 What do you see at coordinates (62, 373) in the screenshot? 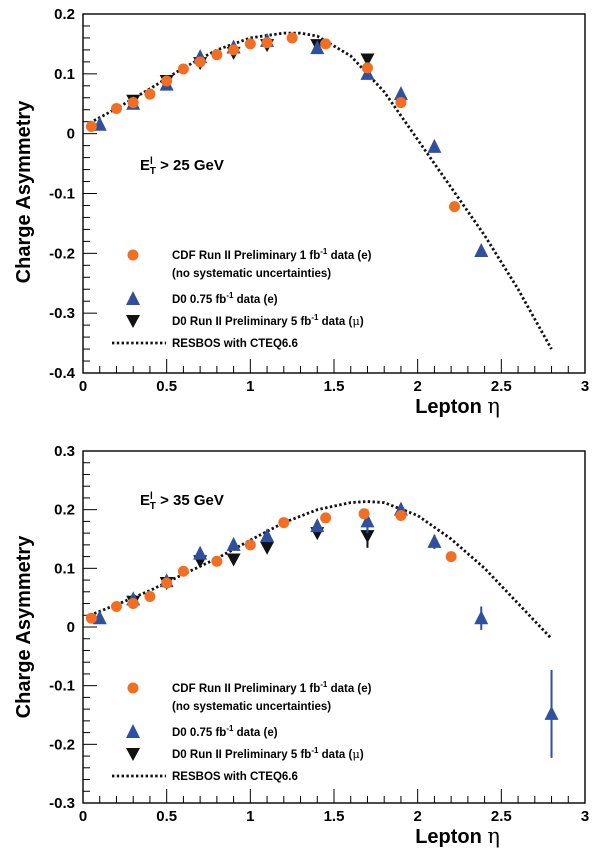
I see `y-tick-label: -0.4` at bounding box center [62, 373].